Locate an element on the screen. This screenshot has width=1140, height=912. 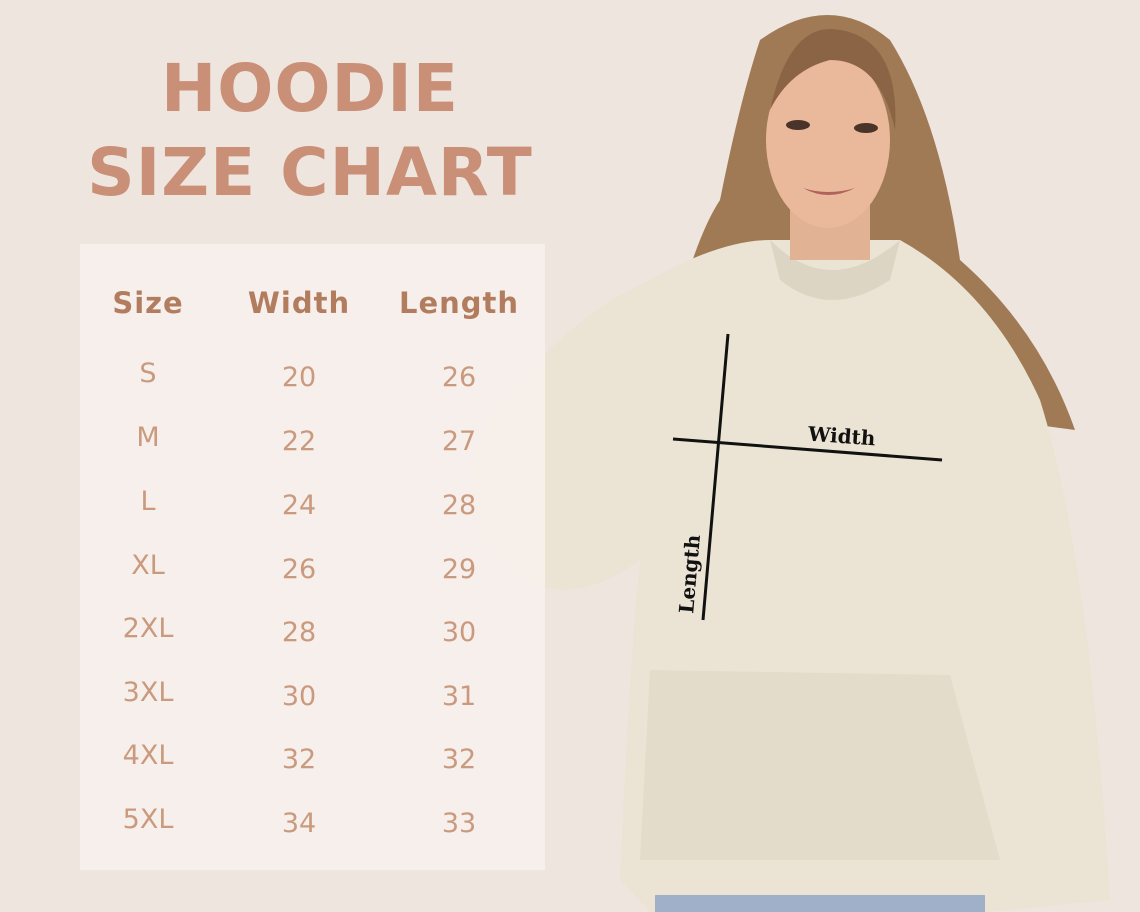
size-cell: 2XL is located at coordinates (148, 628).